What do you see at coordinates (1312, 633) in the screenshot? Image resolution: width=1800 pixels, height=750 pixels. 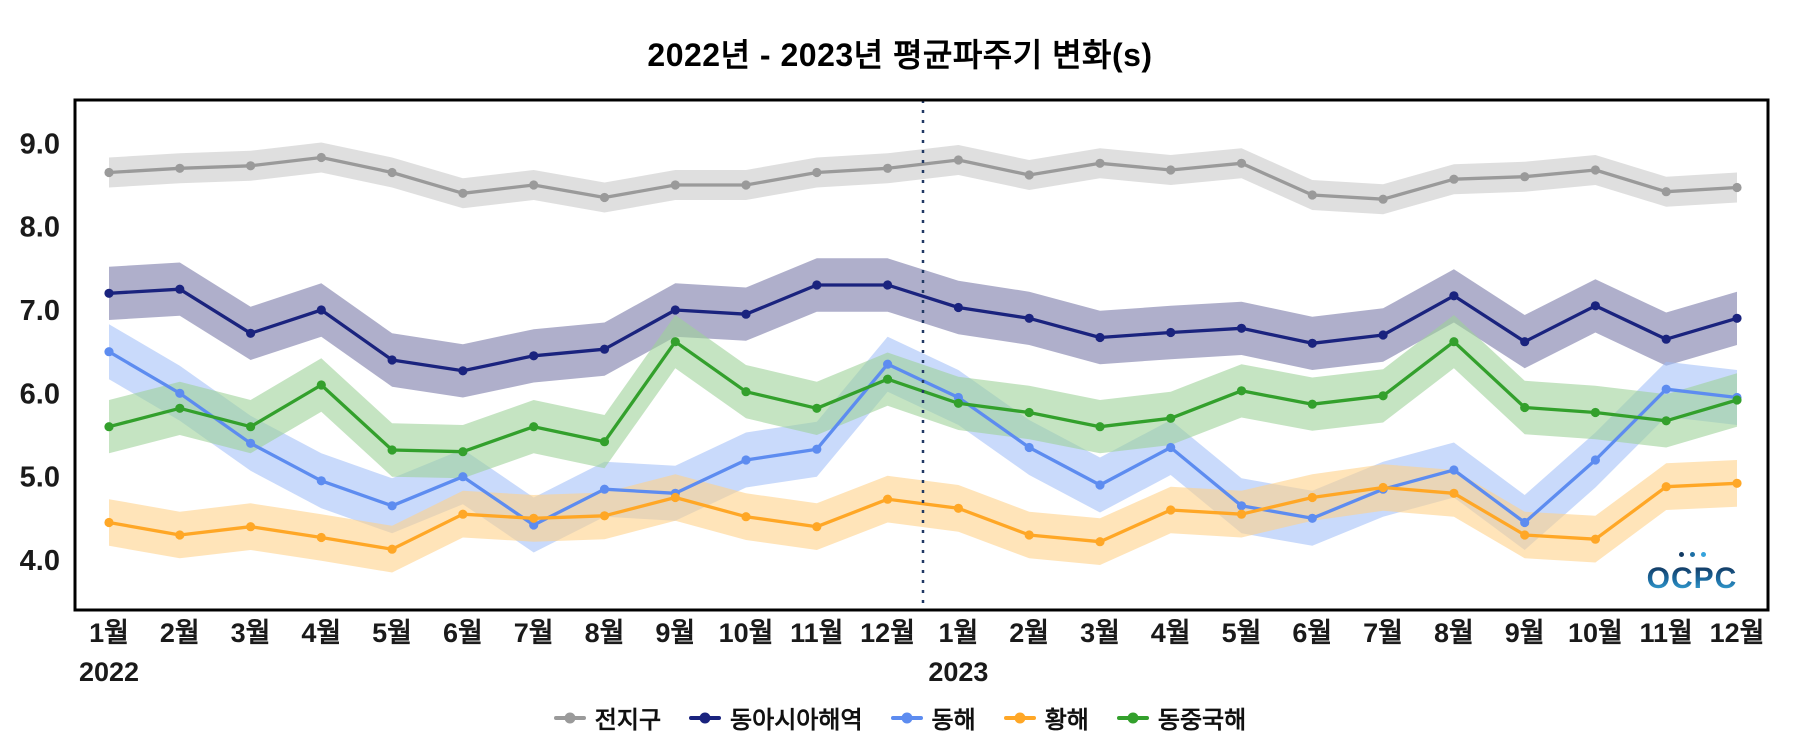 I see `x-tick-label: 6월` at bounding box center [1312, 633].